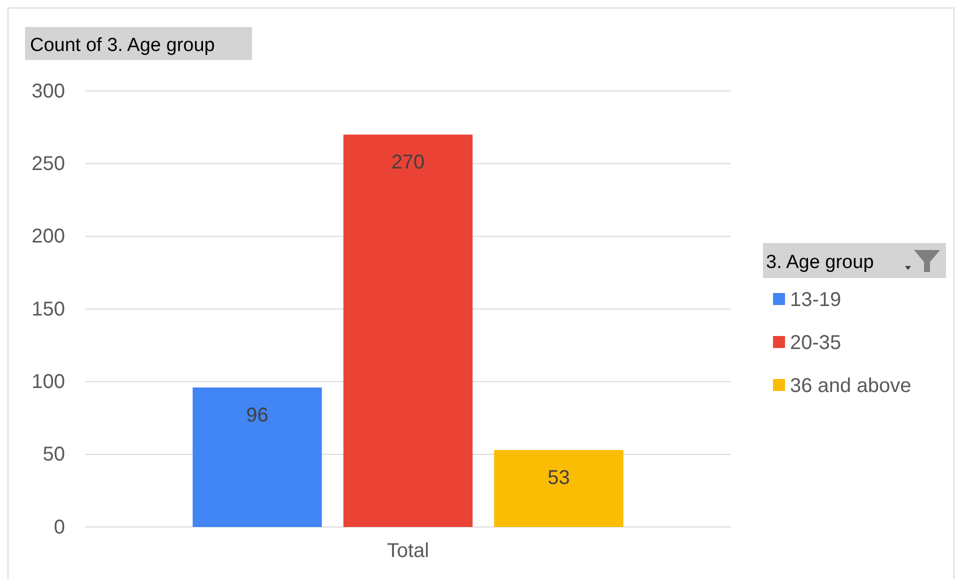 The image size is (955, 579). What do you see at coordinates (820, 262) in the screenshot?
I see `legend-title: 3. Age group` at bounding box center [820, 262].